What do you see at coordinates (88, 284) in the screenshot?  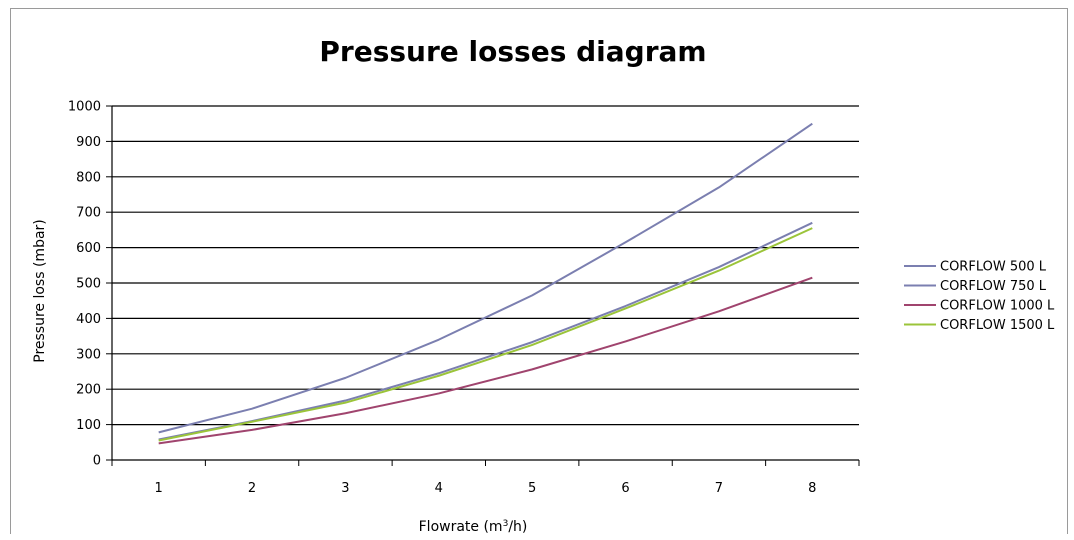 I see `y-tick-label: 500` at bounding box center [88, 284].